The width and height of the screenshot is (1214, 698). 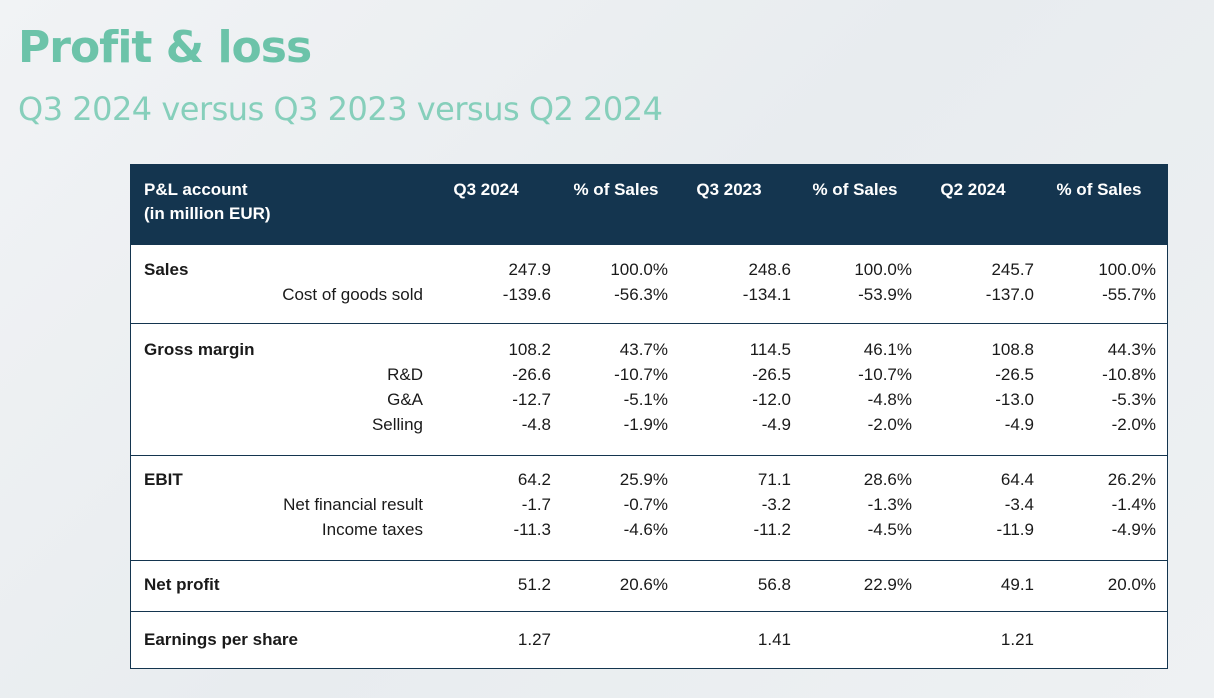 I want to click on cell-eps-q3-2023: 1.41, so click(x=774, y=639).